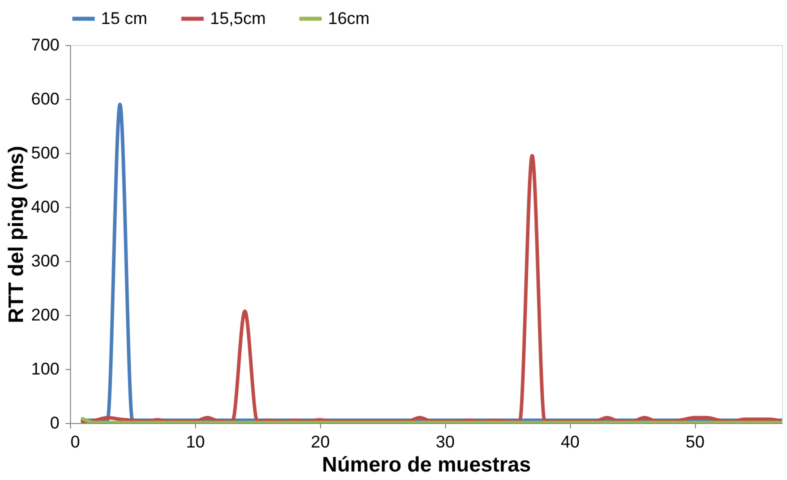 This screenshot has height=480, width=787. I want to click on legend-label: 16cm, so click(349, 18).